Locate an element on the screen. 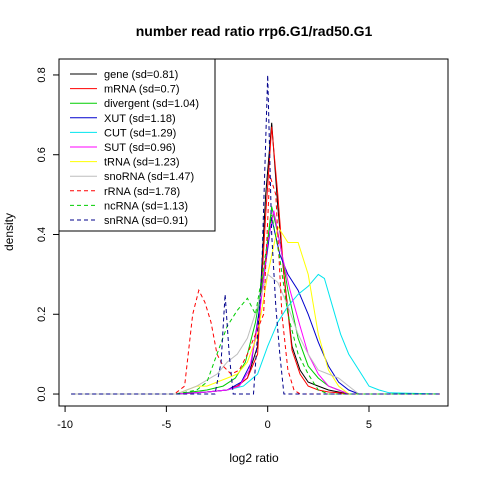 Image resolution: width=480 pixels, height=480 pixels. y-tick-label: 0.8 is located at coordinates (42, 74).